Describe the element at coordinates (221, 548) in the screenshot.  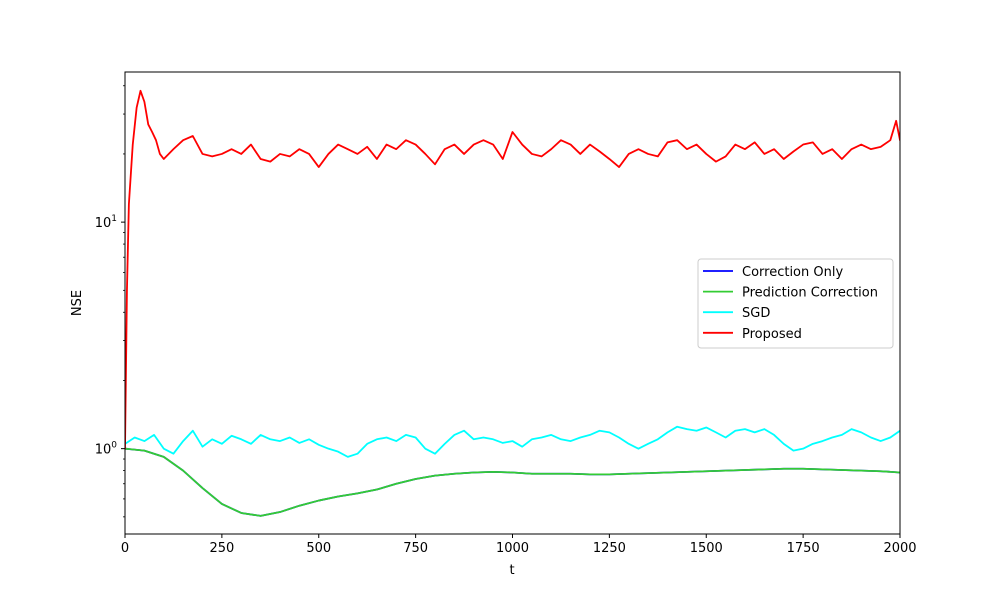
I see `x-tick-label: 250` at that location.